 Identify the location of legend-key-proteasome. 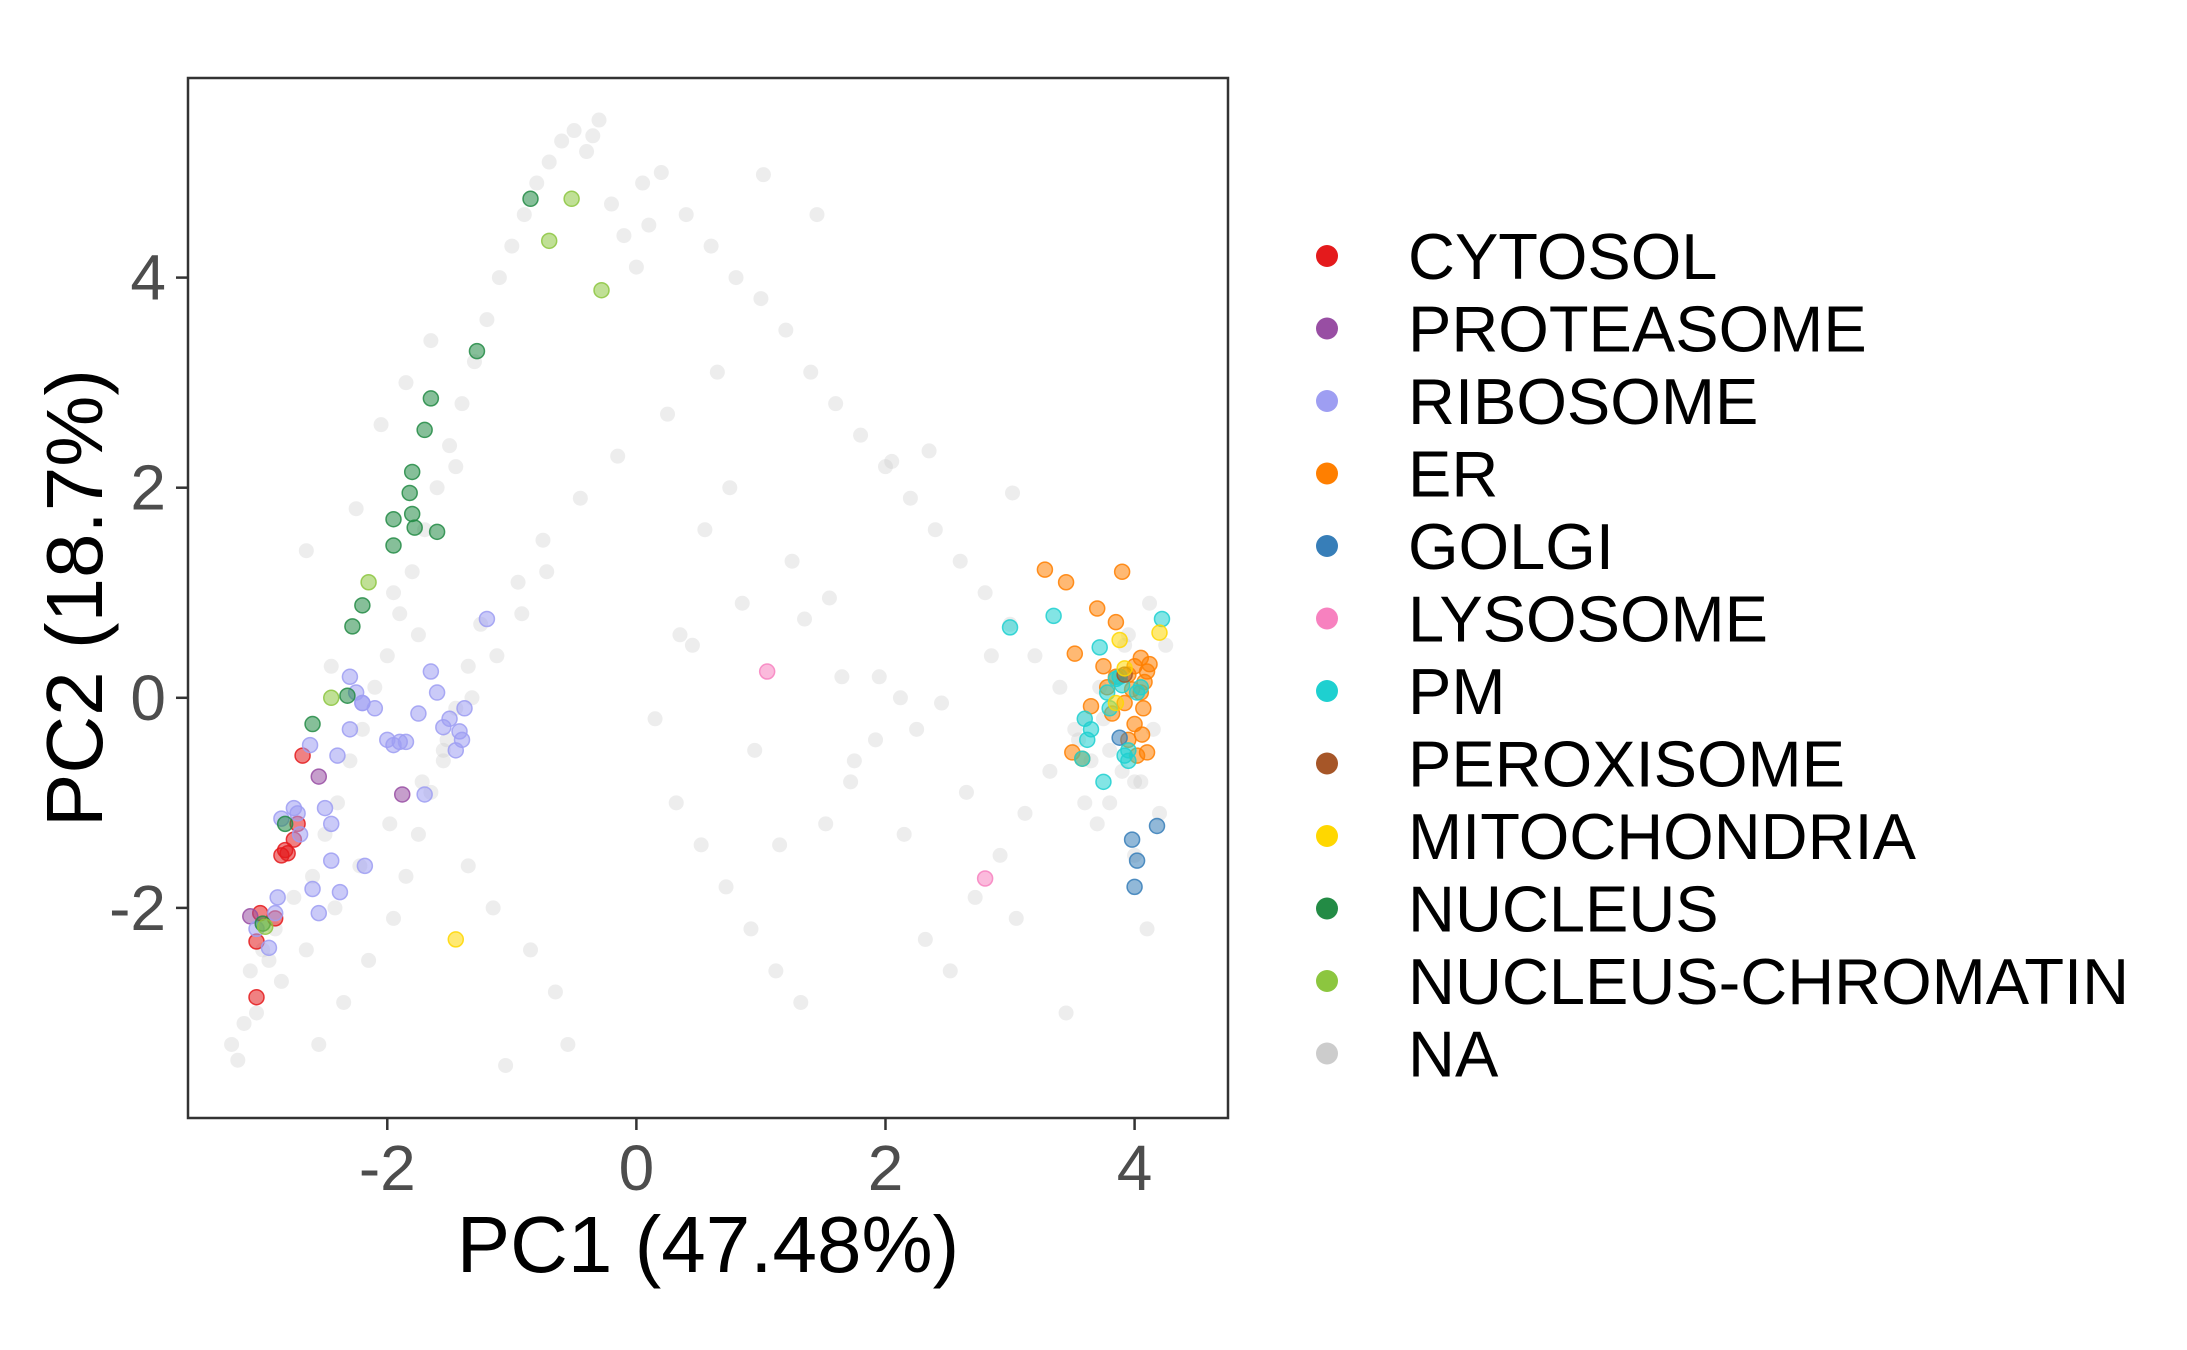
(1327, 328).